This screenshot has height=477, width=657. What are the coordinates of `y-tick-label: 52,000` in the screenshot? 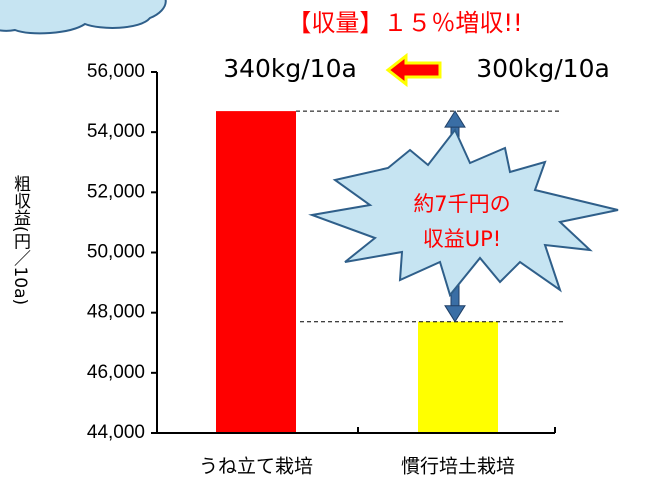 It's located at (116, 191).